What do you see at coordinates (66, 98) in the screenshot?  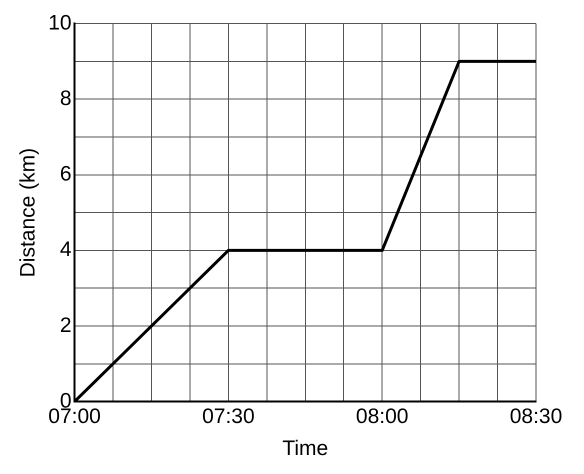 I see `y-tick-label: 8` at bounding box center [66, 98].